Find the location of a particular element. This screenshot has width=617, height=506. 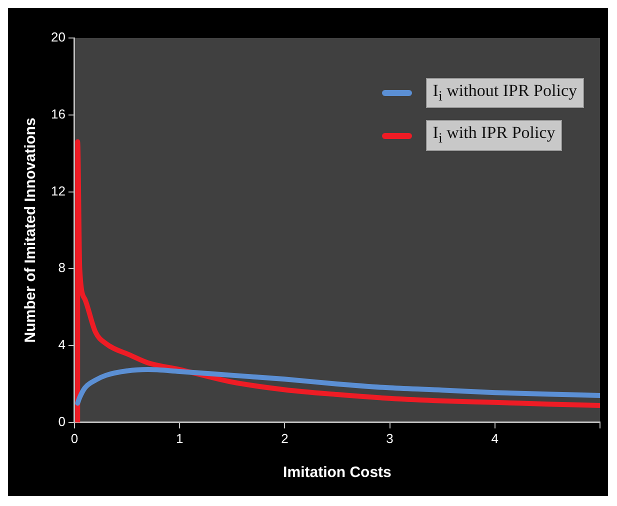

y-tick-label: 8 is located at coordinates (62, 268).